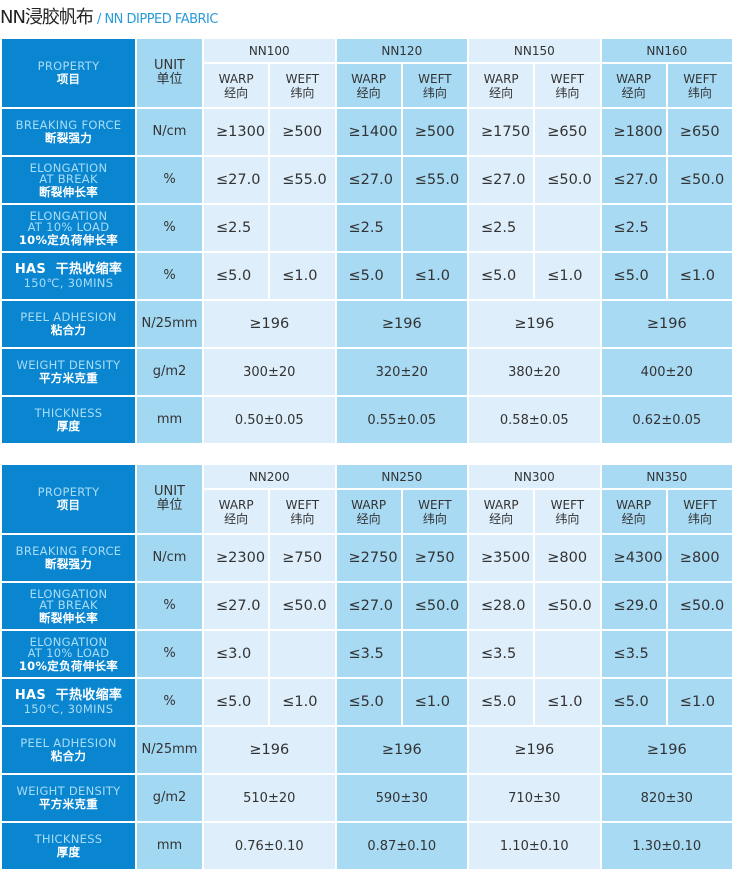  Describe the element at coordinates (366, 324) in the screenshot. I see `table-row: PEEL ADHESION 粘合力 N/25mm ≥196 ≥196 ≥196 ≥196` at that location.